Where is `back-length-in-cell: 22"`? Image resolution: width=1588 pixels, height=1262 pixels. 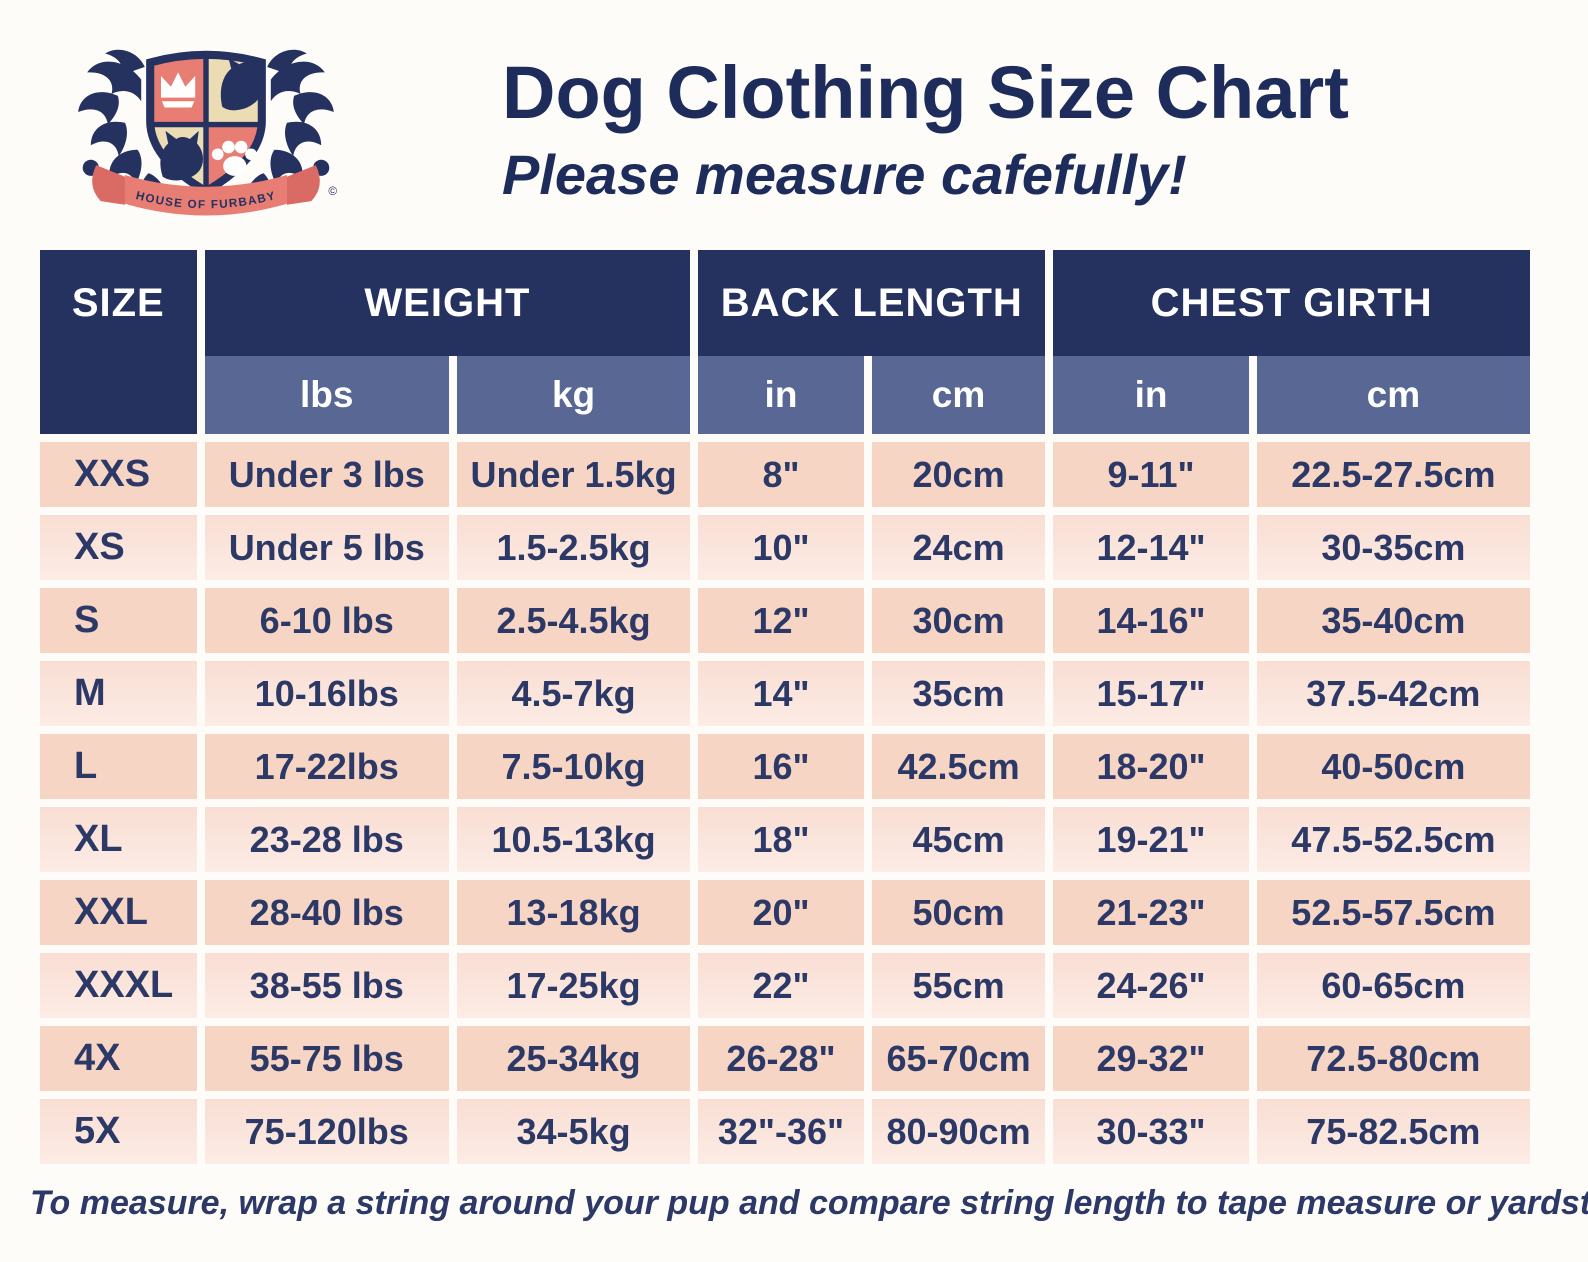 back-length-in-cell: 22" is located at coordinates (781, 985).